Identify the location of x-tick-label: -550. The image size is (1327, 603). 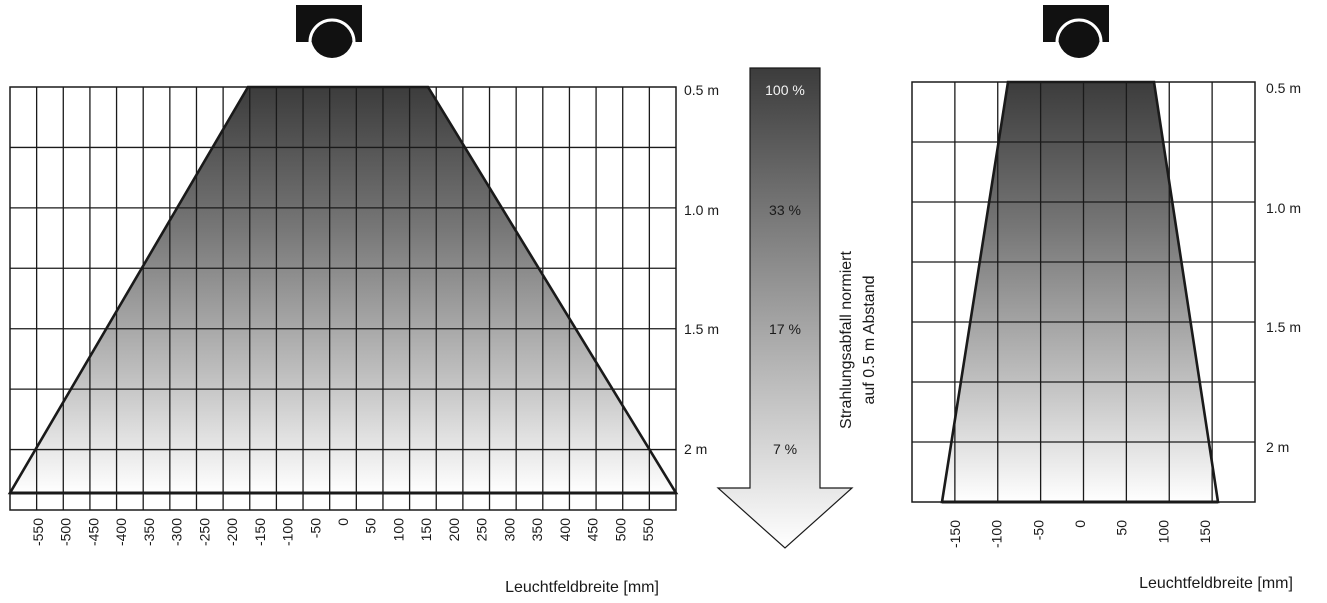
(38, 532).